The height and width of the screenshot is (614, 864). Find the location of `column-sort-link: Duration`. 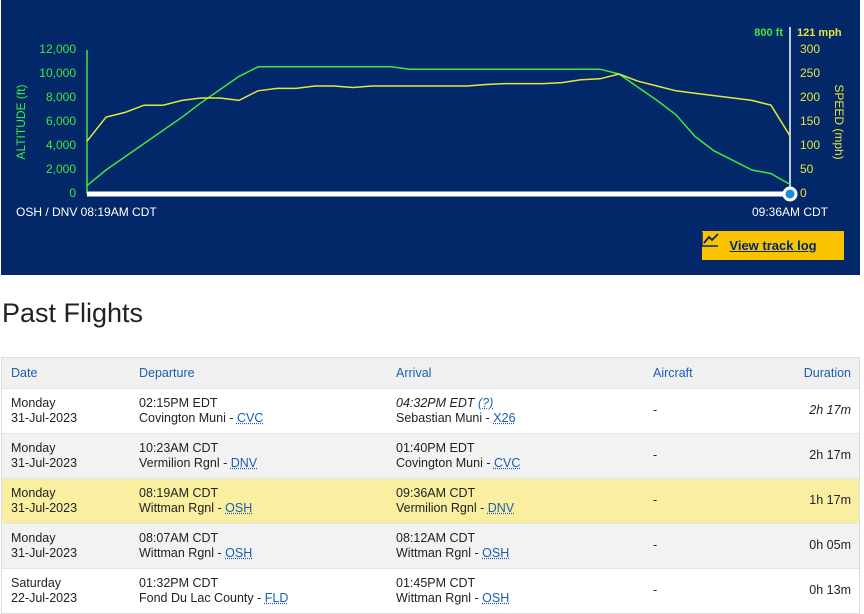

column-sort-link: Duration is located at coordinates (827, 373).